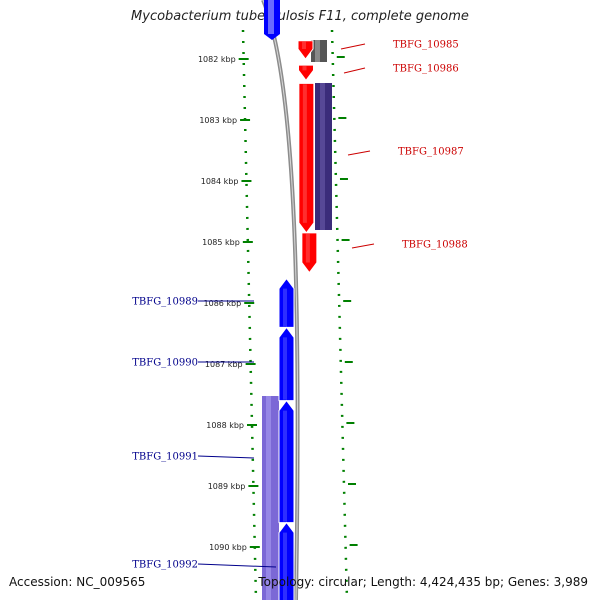 This screenshot has width=600, height=600. I want to click on partial-reverse-gene-highlight, so click(271, 17).